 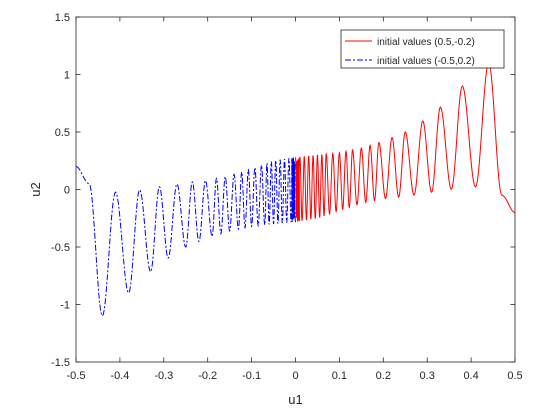 What do you see at coordinates (60, 363) in the screenshot?
I see `y-tick-label: -1.5` at bounding box center [60, 363].